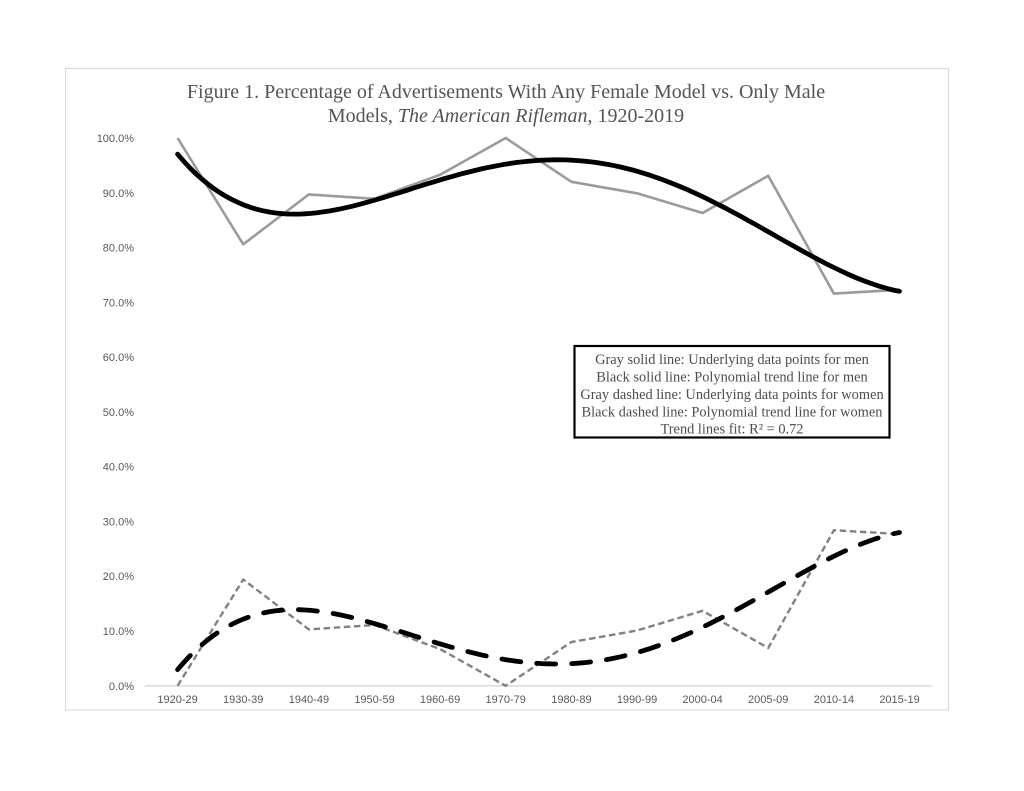 This screenshot has height=791, width=1024. What do you see at coordinates (118, 358) in the screenshot?
I see `svg-text: 60.0%` at bounding box center [118, 358].